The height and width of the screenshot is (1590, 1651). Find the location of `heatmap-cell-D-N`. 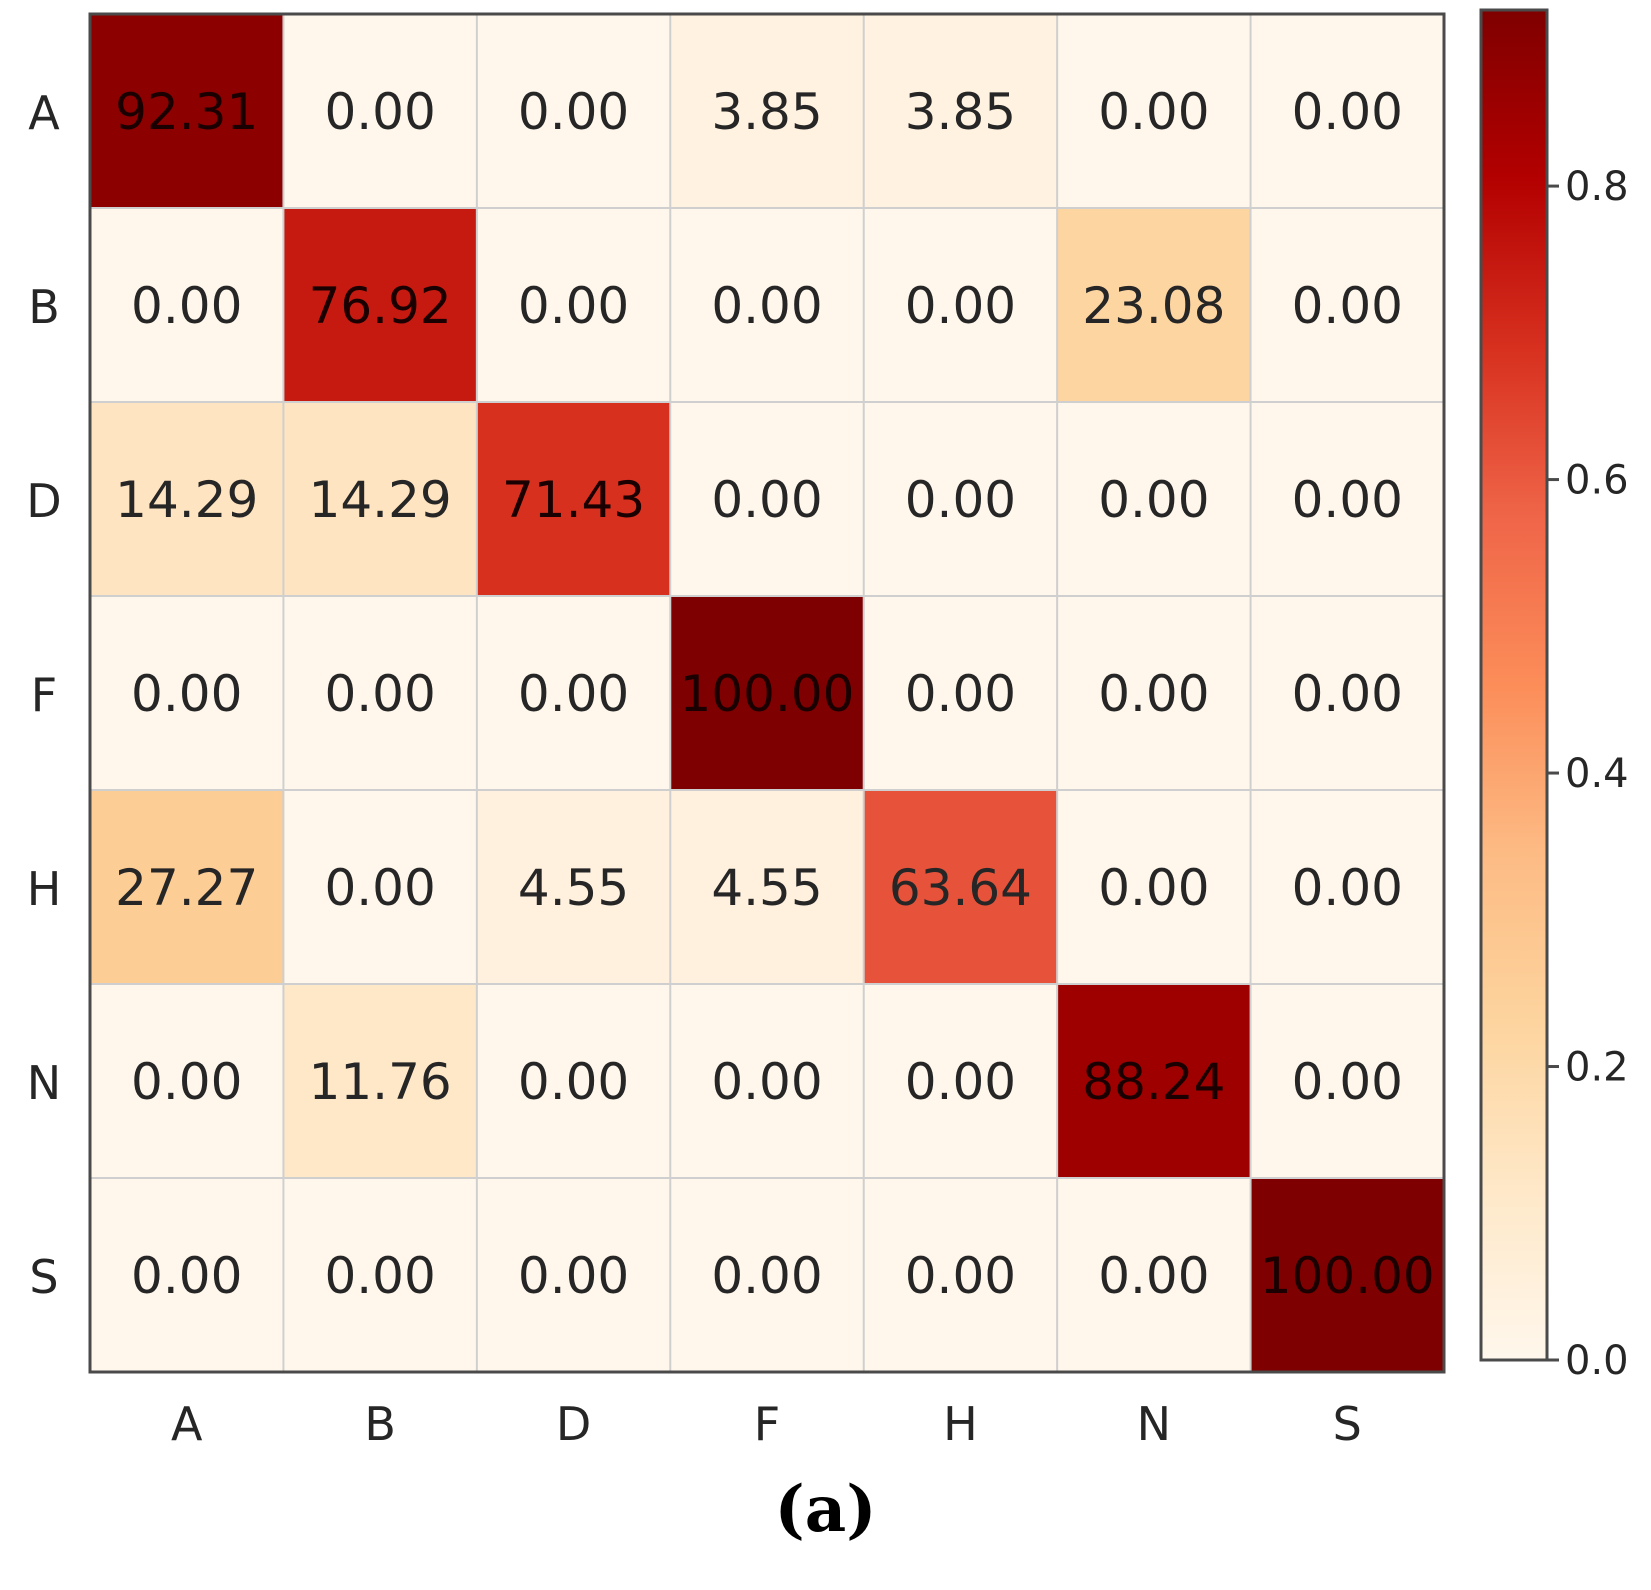

heatmap-cell-D-N is located at coordinates (1154, 499).